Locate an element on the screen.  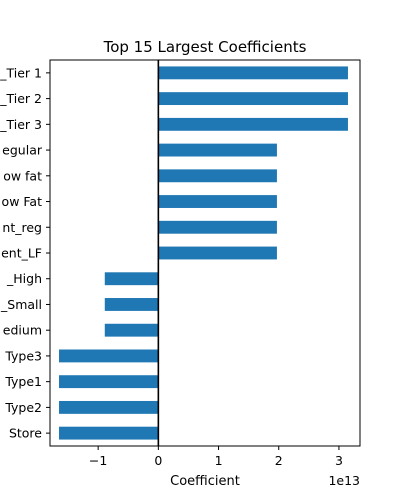
y-tick-label: Type3 is located at coordinates (23, 355).